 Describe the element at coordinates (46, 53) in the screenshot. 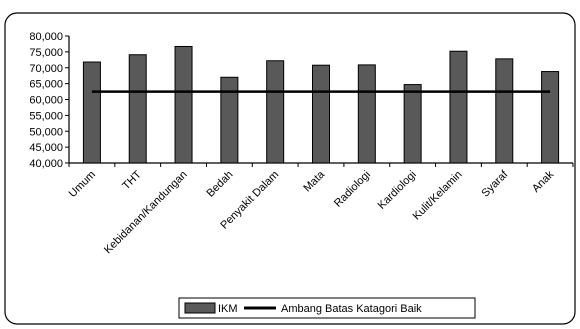

I see `y-tick-label: 75,000` at that location.